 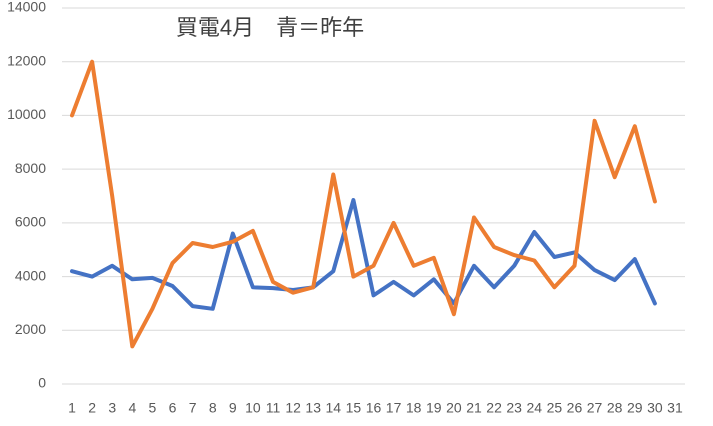 What do you see at coordinates (26, 7) in the screenshot?
I see `y-tick-label: 14000` at bounding box center [26, 7].